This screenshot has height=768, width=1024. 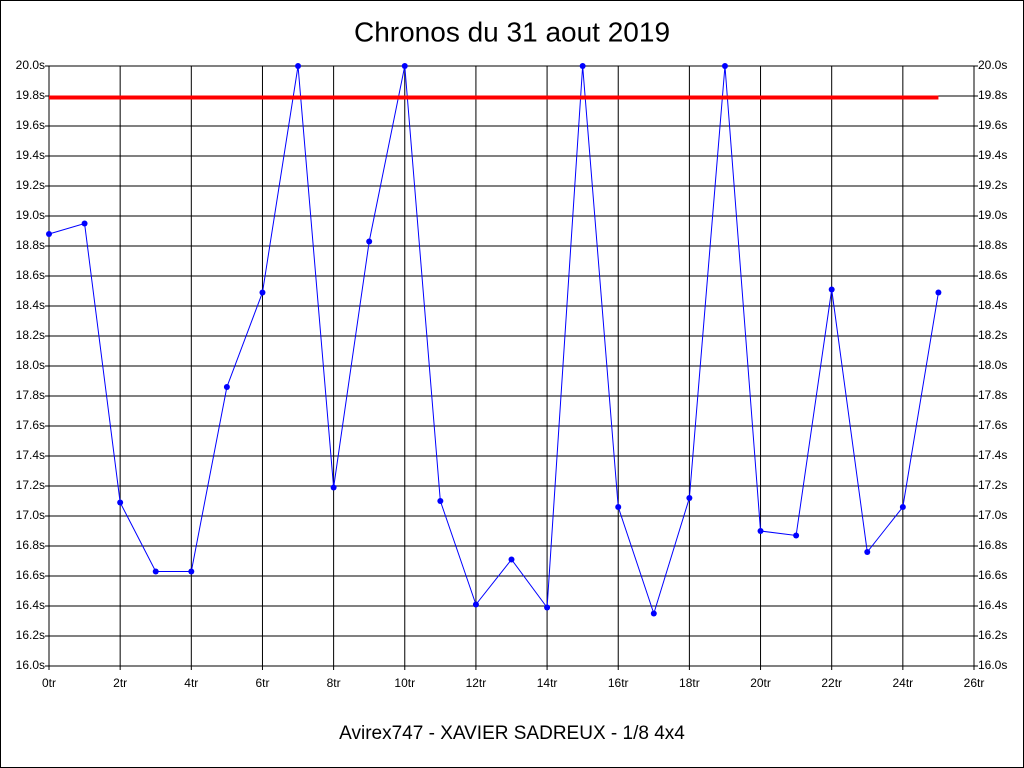 What do you see at coordinates (992, 365) in the screenshot?
I see `y2-tick-label: 18.0s` at bounding box center [992, 365].